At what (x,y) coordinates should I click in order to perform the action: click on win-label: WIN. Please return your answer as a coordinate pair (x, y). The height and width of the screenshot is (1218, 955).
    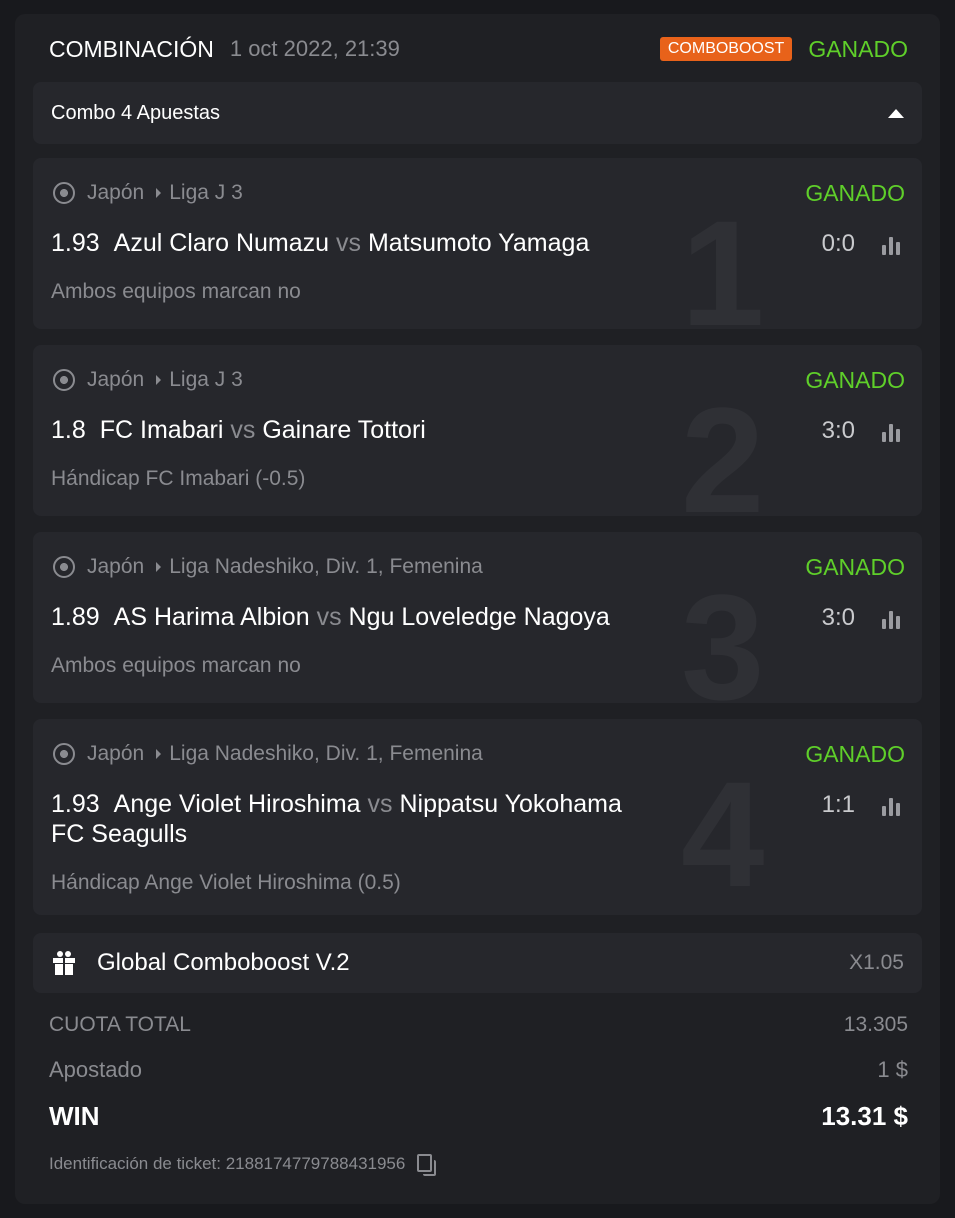
    Looking at the image, I should click on (74, 1116).